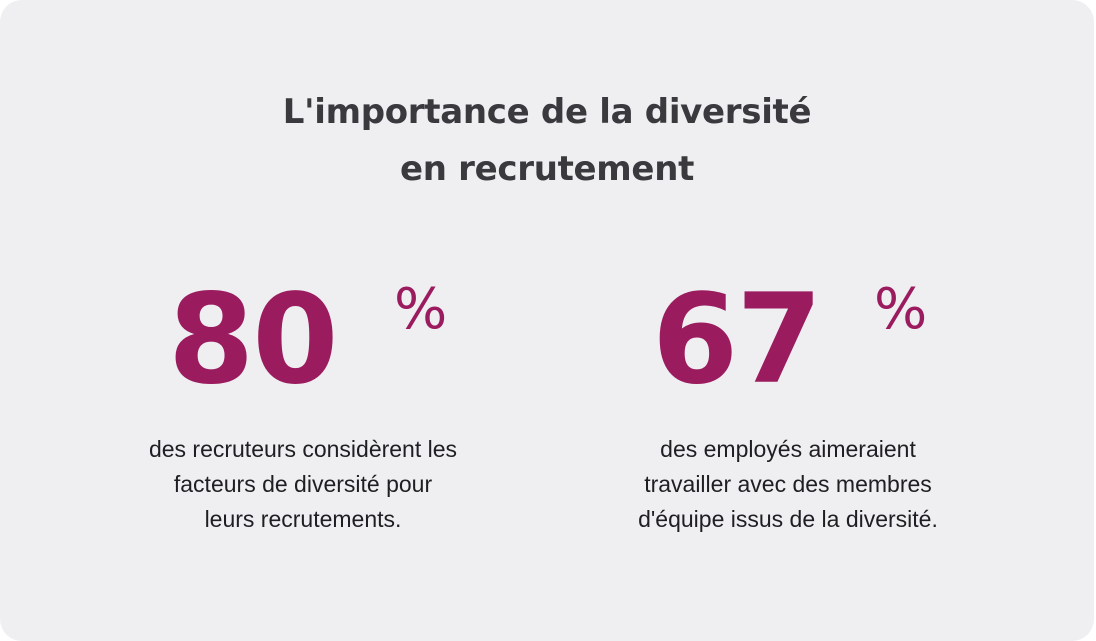  Describe the element at coordinates (737, 340) in the screenshot. I see `stat-value-employees: 67` at that location.